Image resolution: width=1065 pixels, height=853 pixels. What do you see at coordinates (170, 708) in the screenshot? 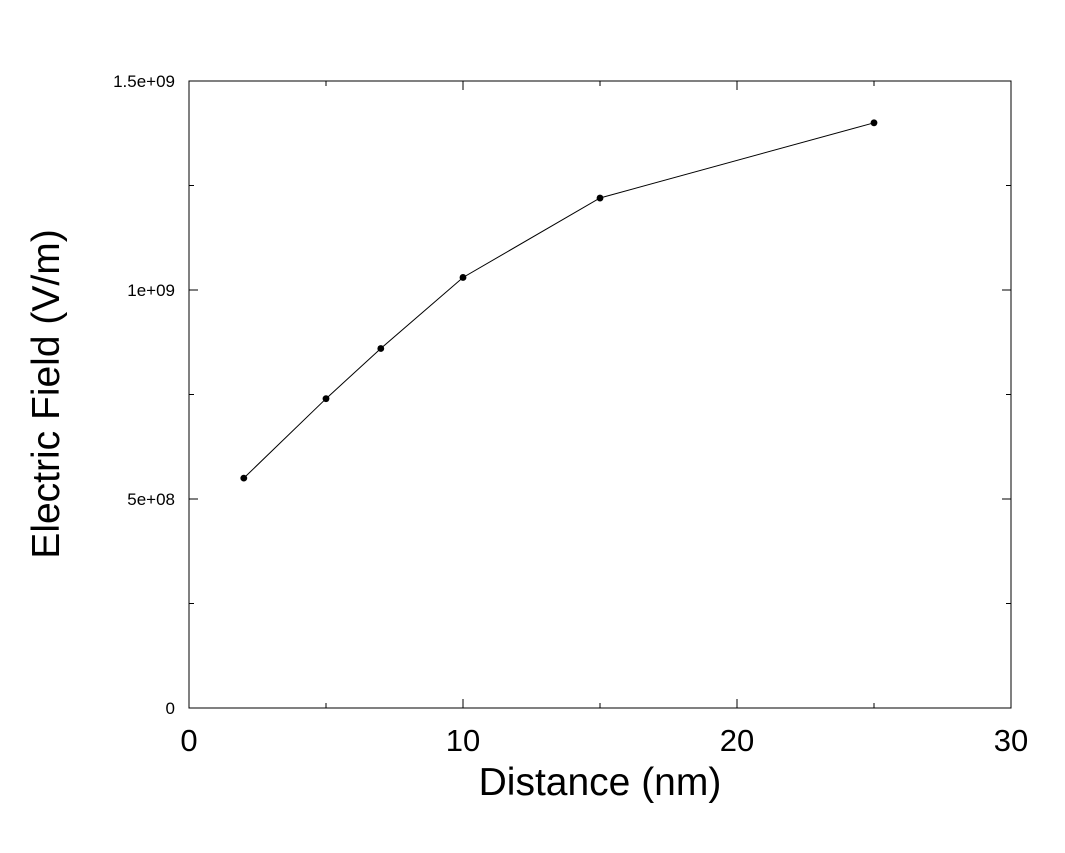
I see `y-tick-label: 0` at bounding box center [170, 708].